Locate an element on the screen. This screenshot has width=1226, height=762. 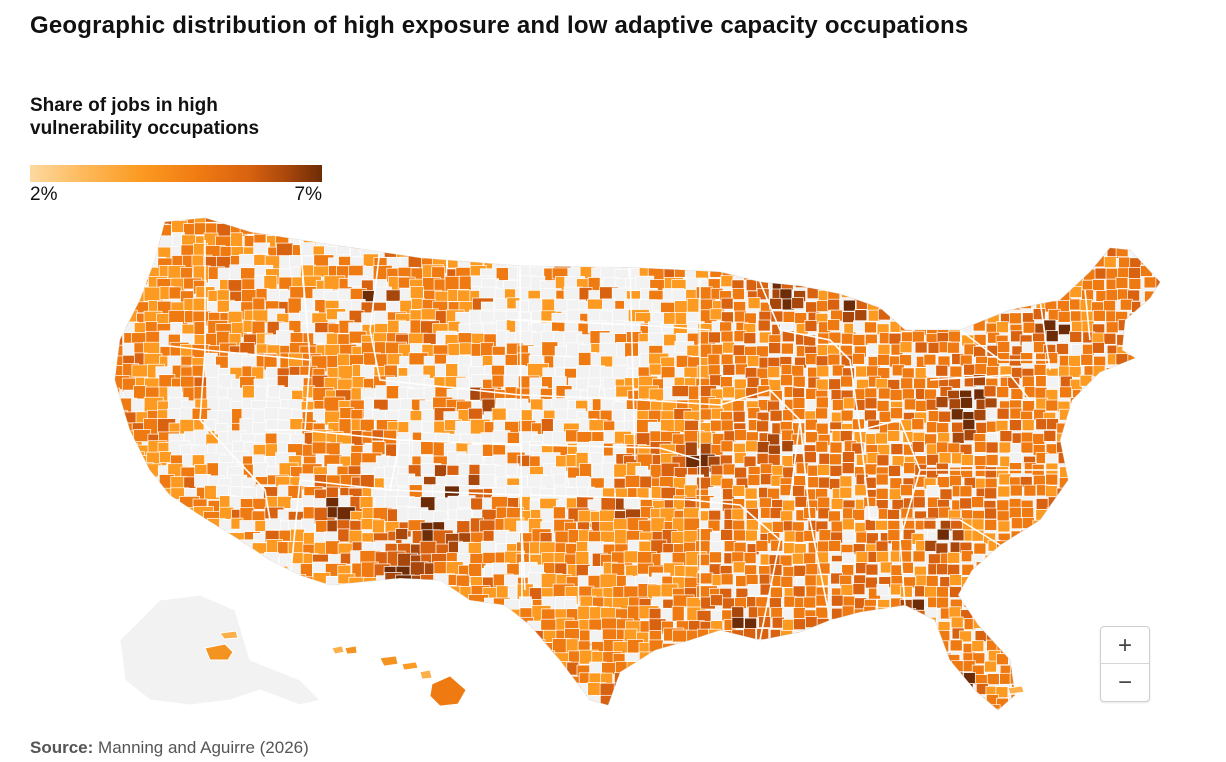
source-note: Source: Manning and Aguirre (2026) is located at coordinates (169, 748).